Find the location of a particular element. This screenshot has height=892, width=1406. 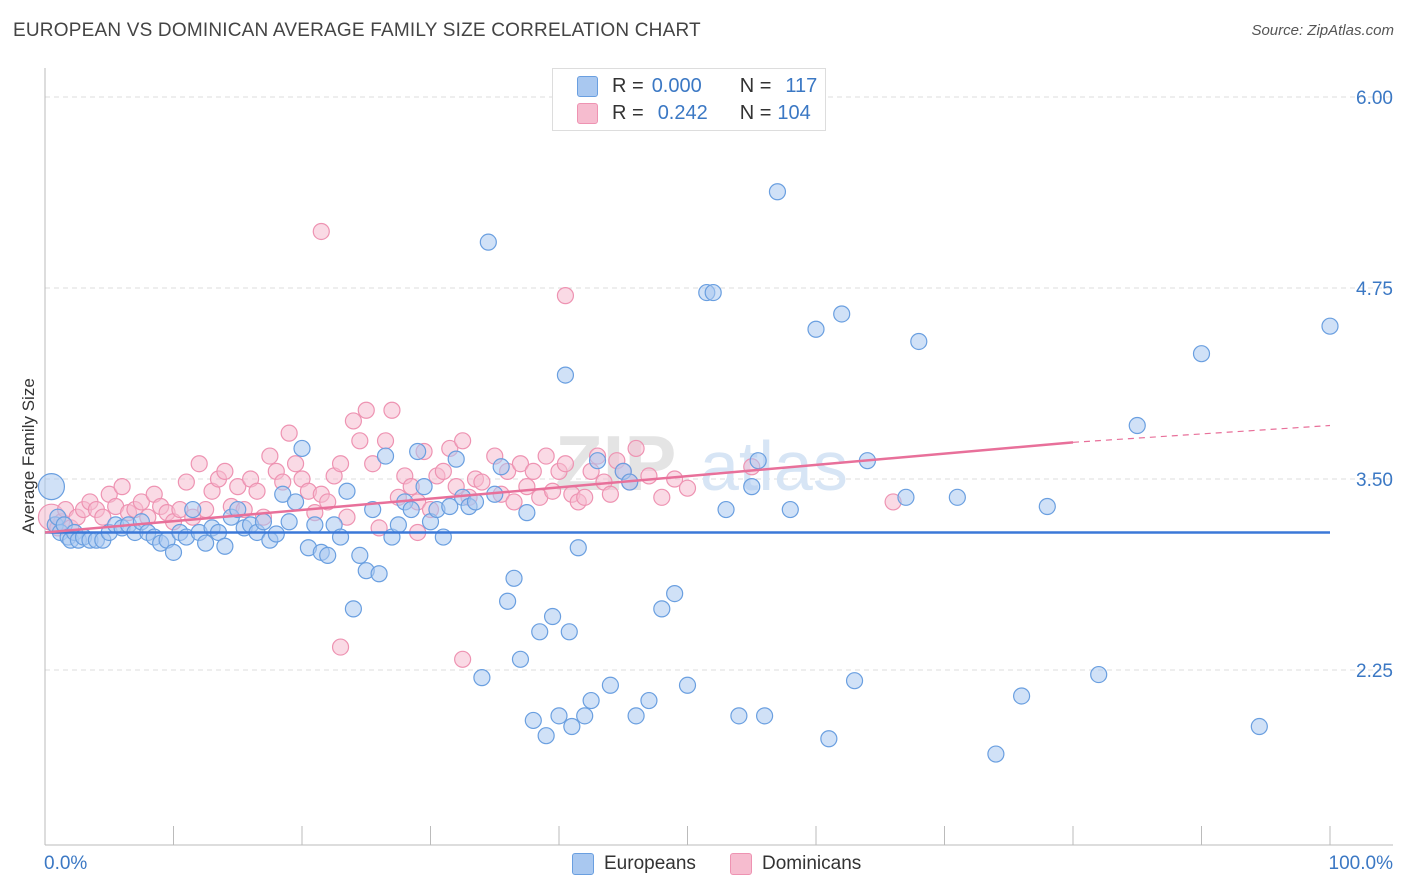

y-tick-label: 6.00 is located at coordinates (1374, 98).